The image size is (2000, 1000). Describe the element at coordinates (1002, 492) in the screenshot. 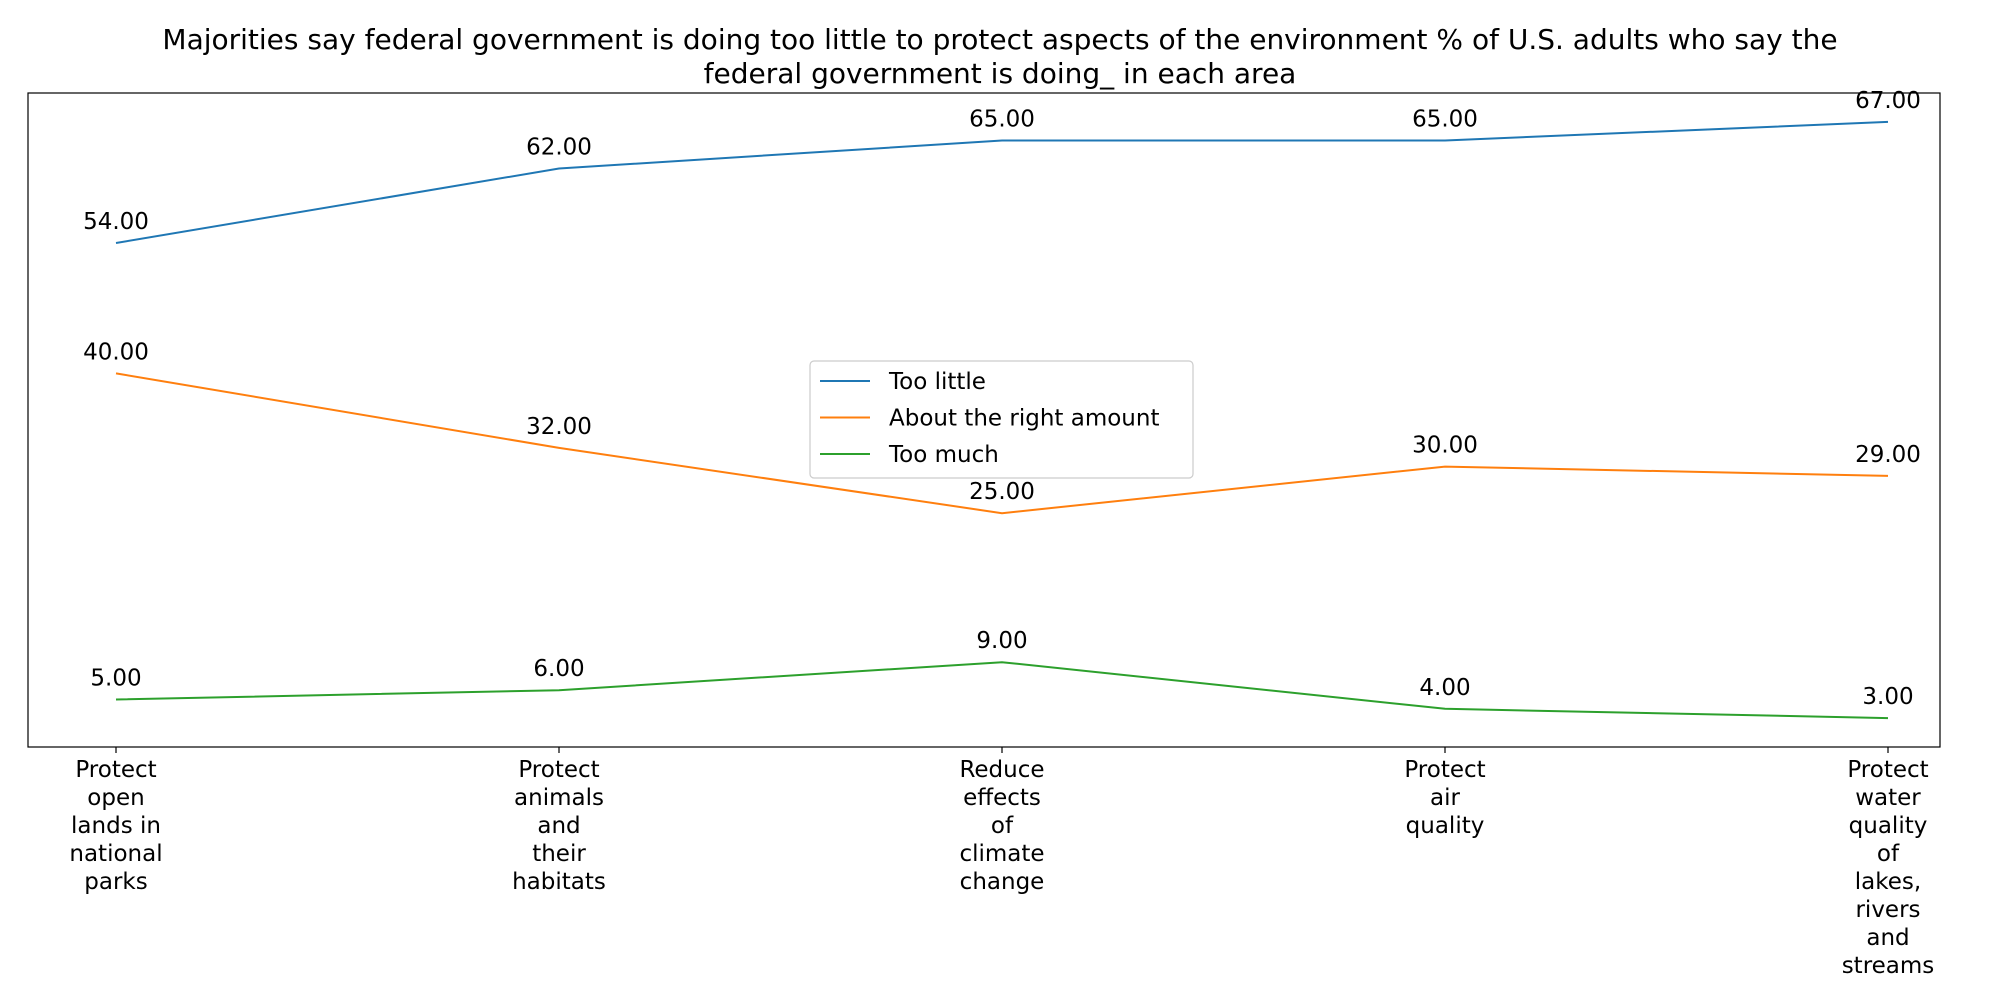

I see `data-label: 25.00` at that location.